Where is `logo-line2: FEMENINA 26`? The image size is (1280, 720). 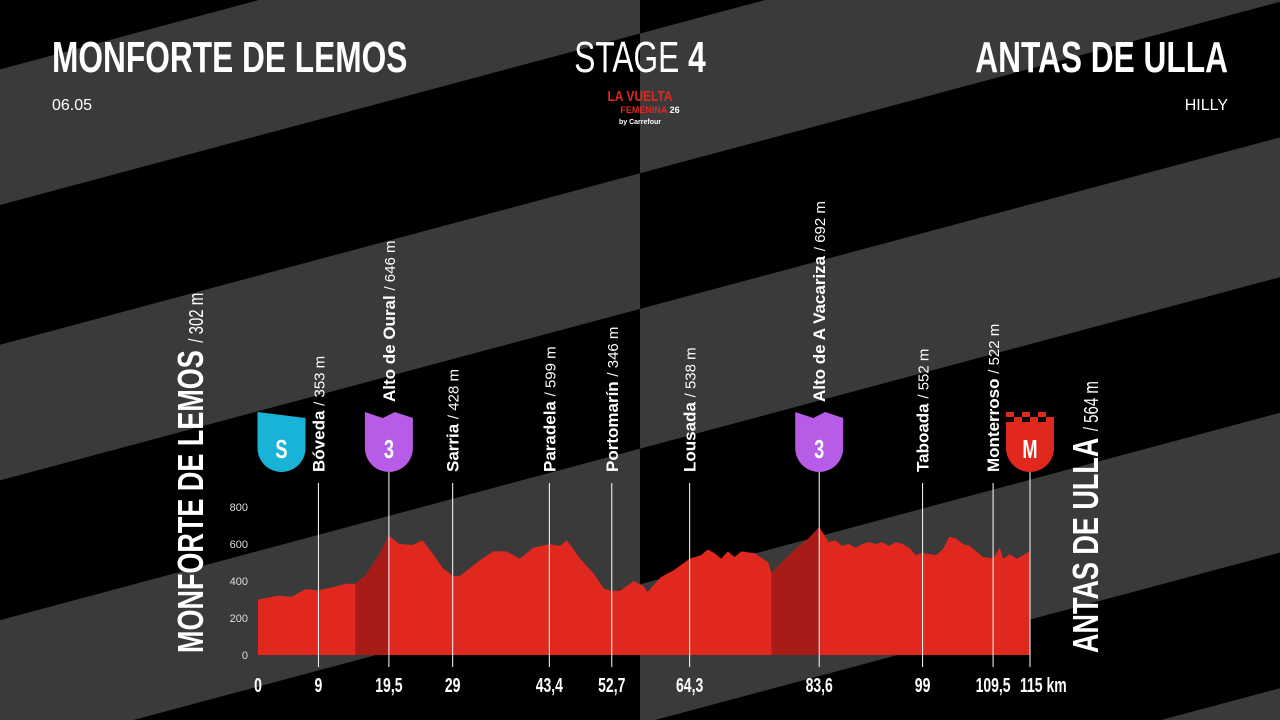 logo-line2: FEMENINA 26 is located at coordinates (649, 110).